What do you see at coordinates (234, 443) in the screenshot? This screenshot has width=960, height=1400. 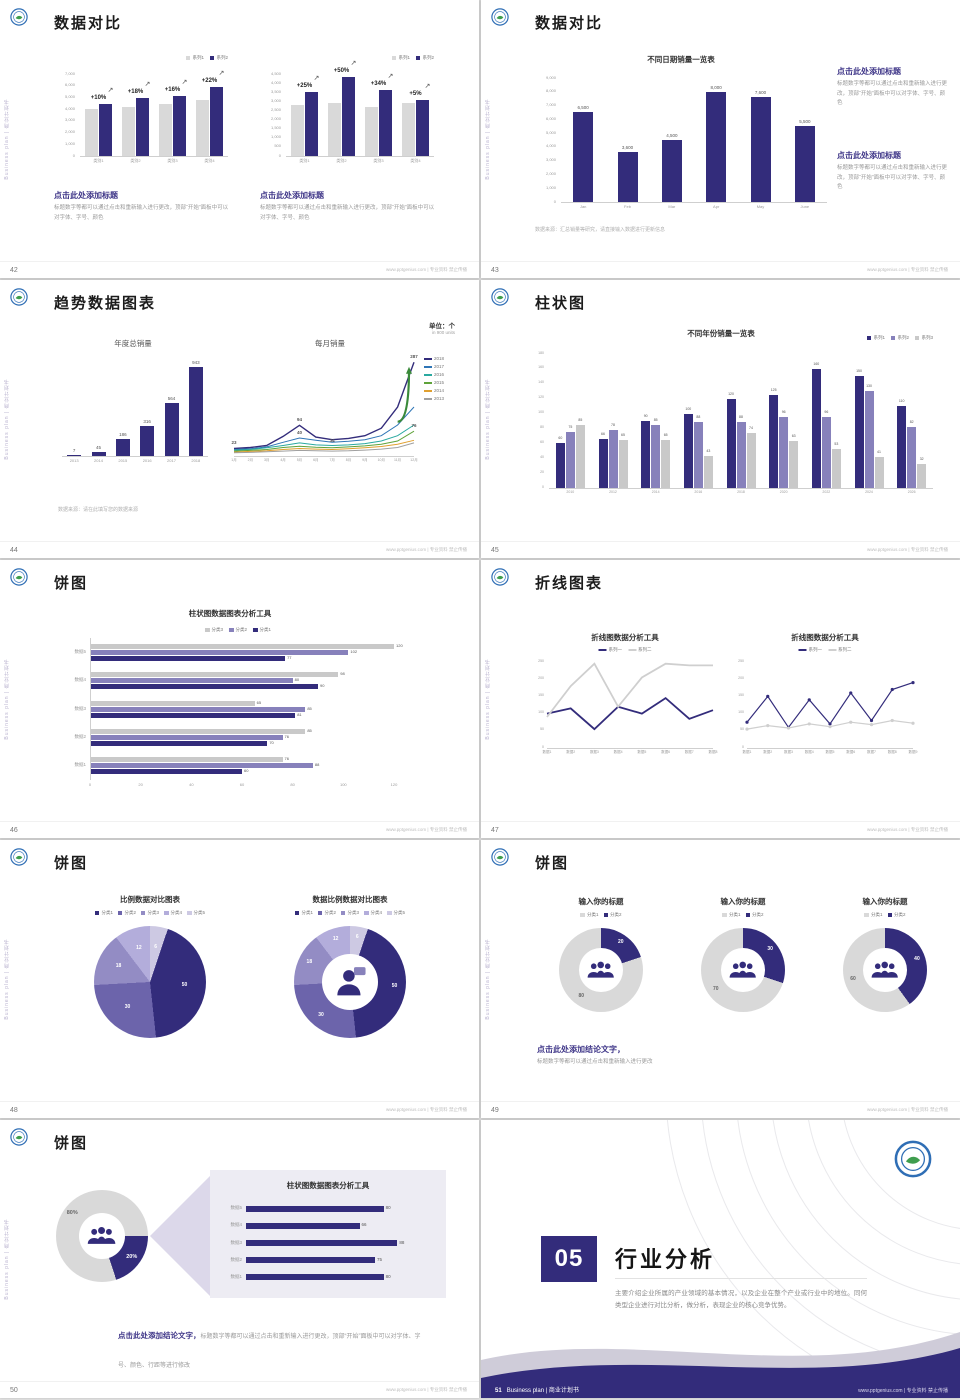 I see `data-label: 23` at bounding box center [234, 443].